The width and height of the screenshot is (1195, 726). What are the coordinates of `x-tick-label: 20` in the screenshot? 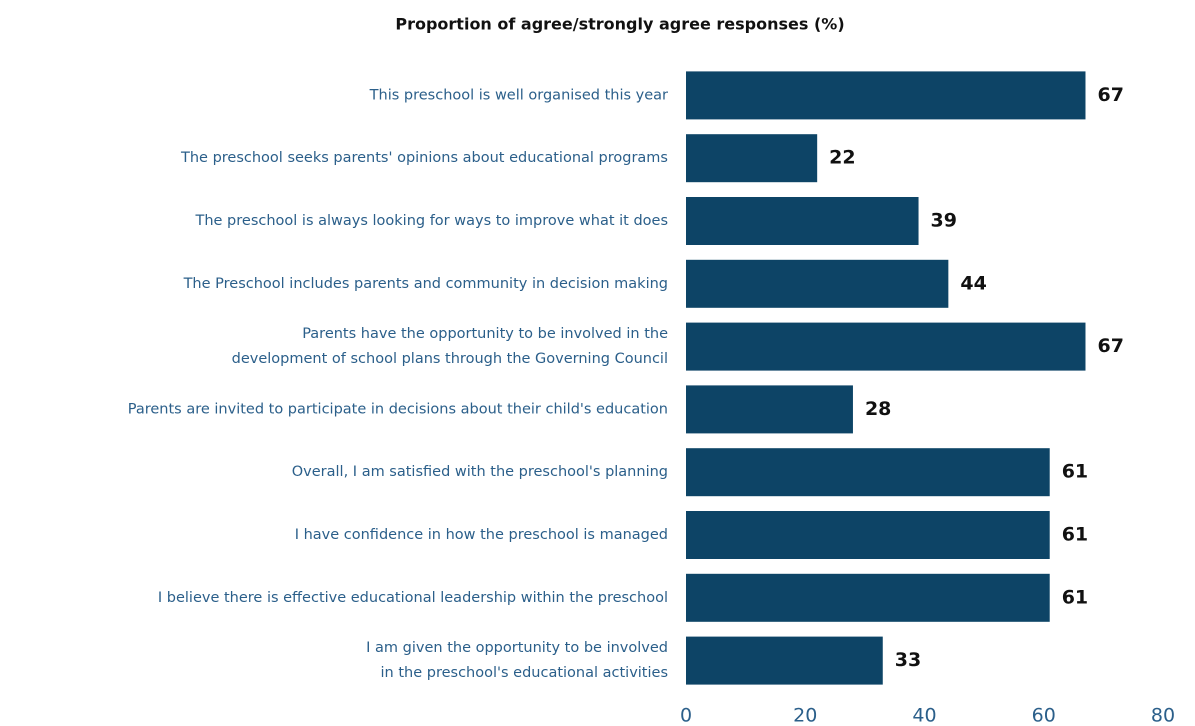 It's located at (805, 715).